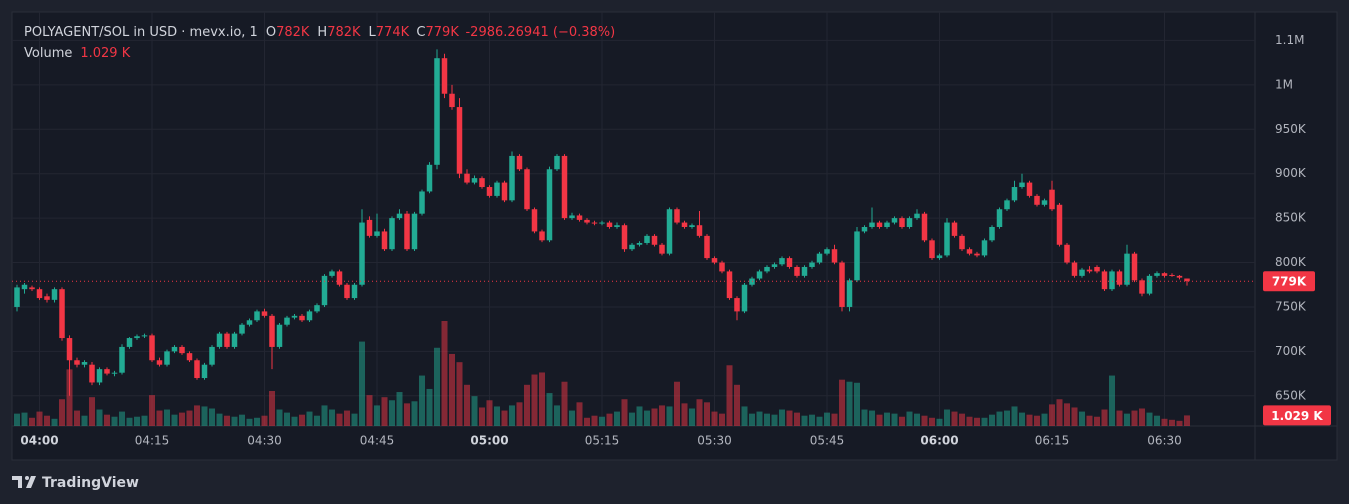 Image resolution: width=1349 pixels, height=504 pixels. What do you see at coordinates (75, 483) in the screenshot?
I see `logo: TradingView` at bounding box center [75, 483].